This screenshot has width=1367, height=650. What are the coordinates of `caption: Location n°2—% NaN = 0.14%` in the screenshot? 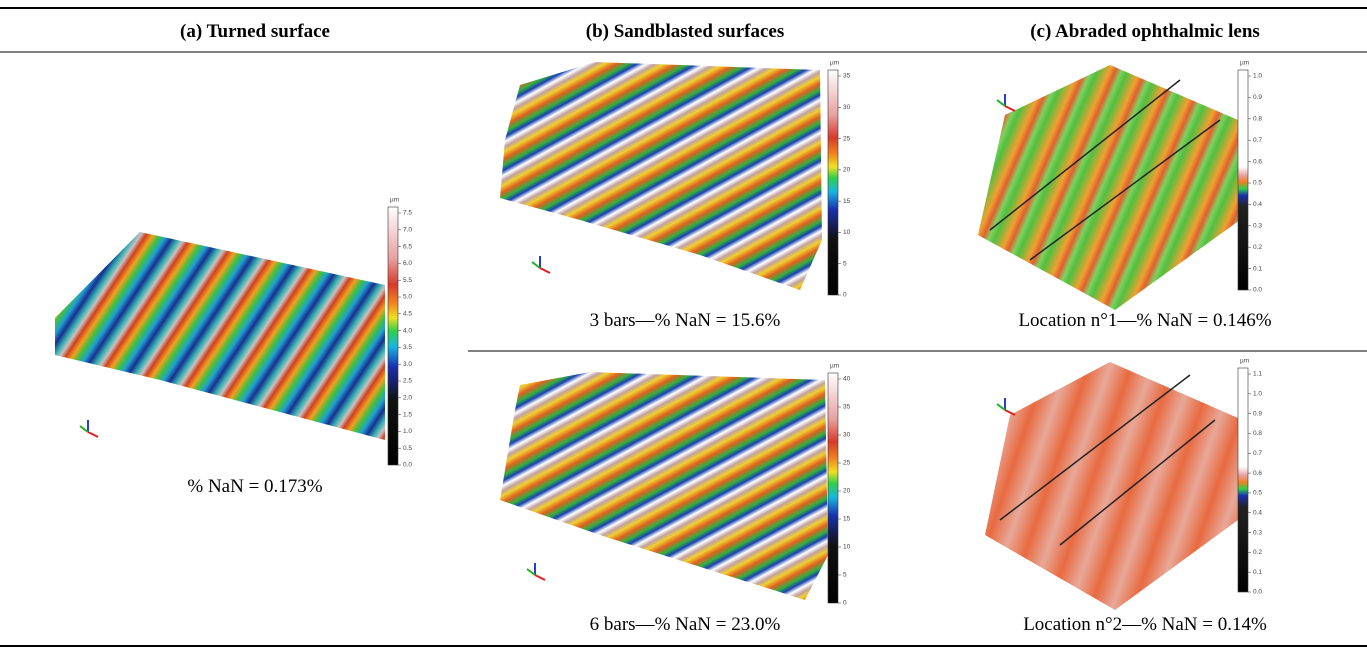 It's located at (1145, 624).